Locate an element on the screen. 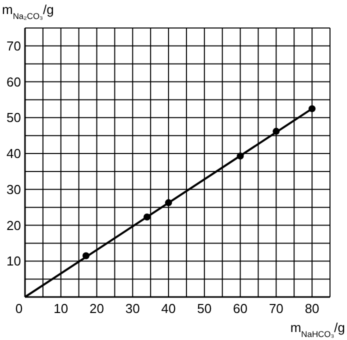 The width and height of the screenshot is (347, 340). y-tick-label: 10 is located at coordinates (13, 261).